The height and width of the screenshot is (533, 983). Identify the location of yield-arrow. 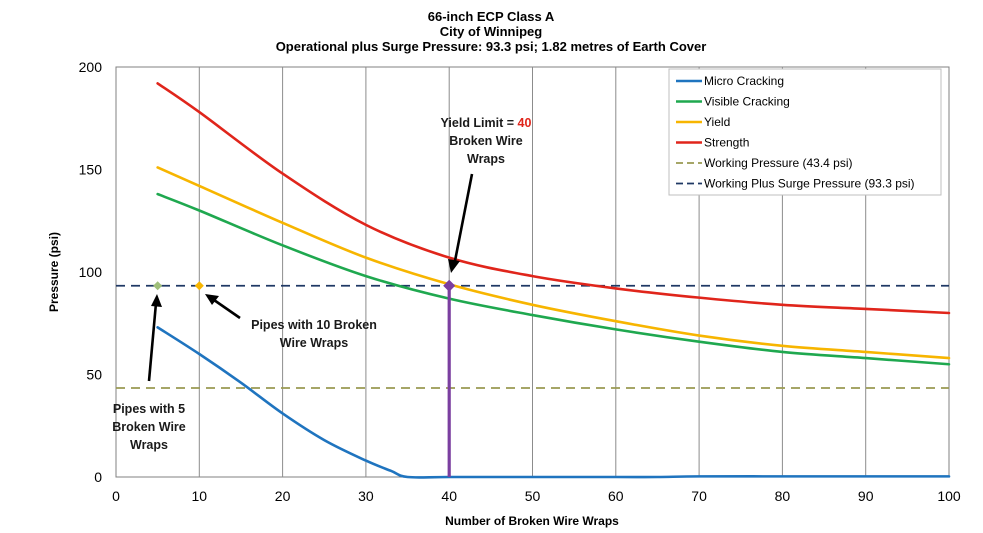
(463, 220).